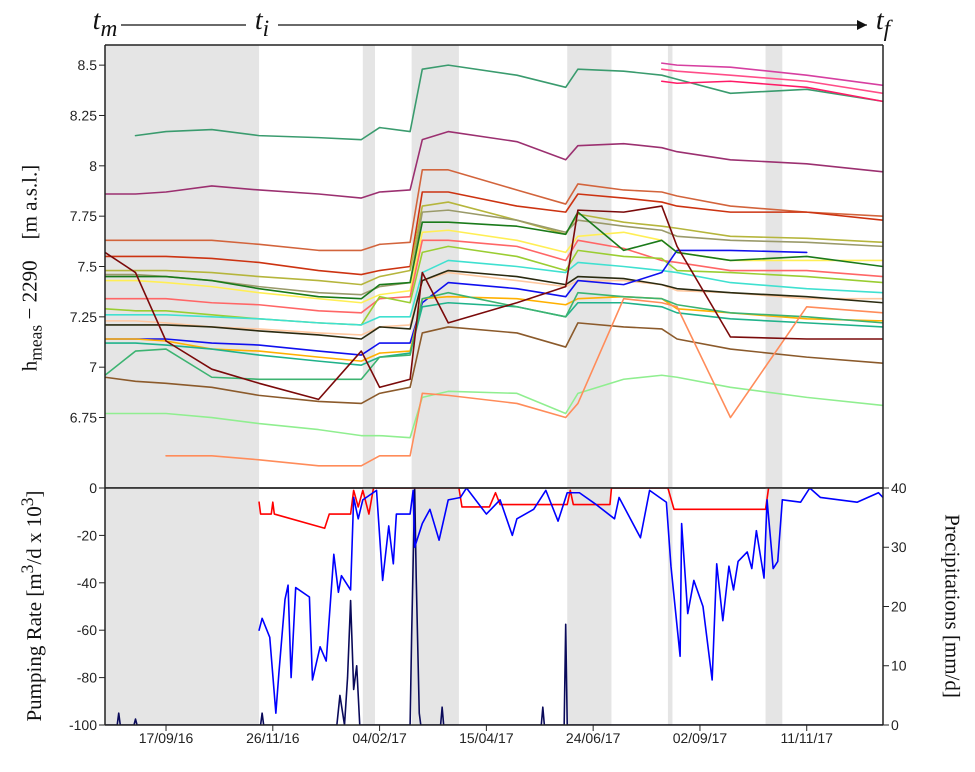  Describe the element at coordinates (87, 630) in the screenshot. I see `y-tick-label: -60` at that location.